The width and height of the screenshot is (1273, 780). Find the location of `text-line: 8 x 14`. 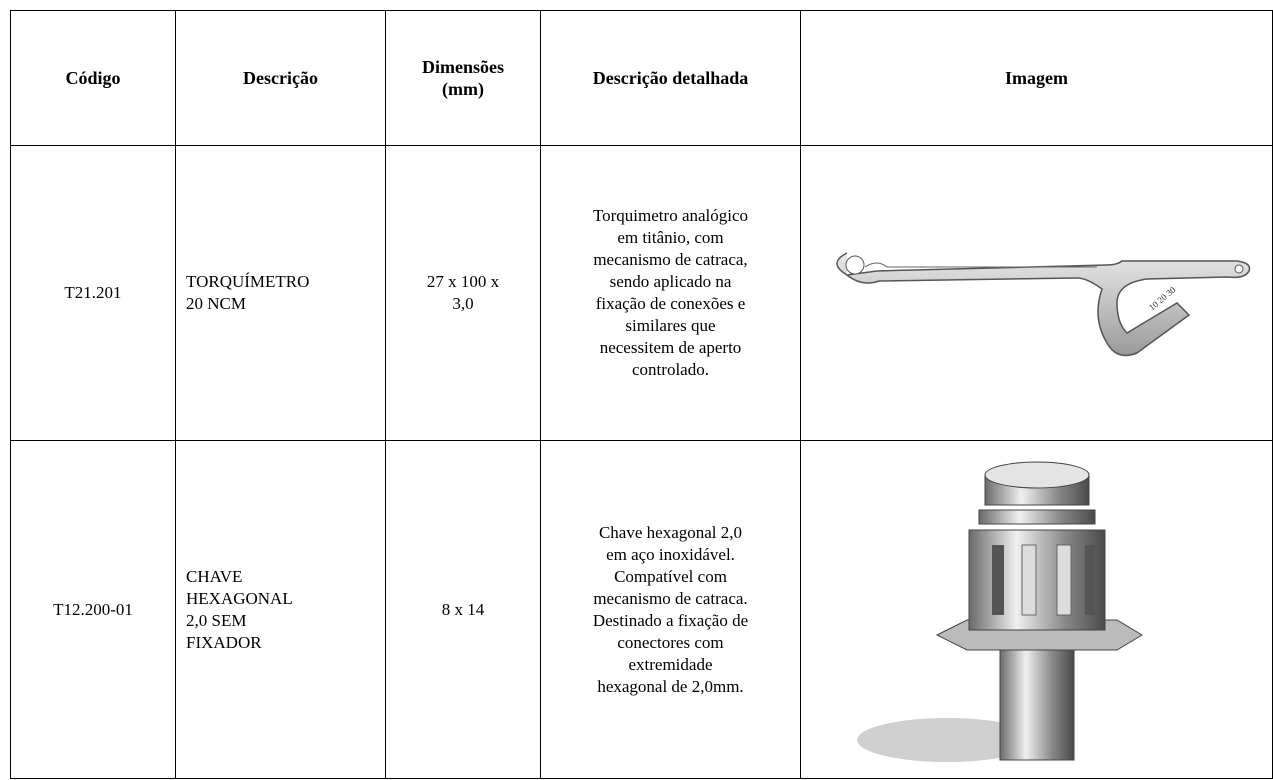

text-line: 8 x 14 is located at coordinates (463, 609).